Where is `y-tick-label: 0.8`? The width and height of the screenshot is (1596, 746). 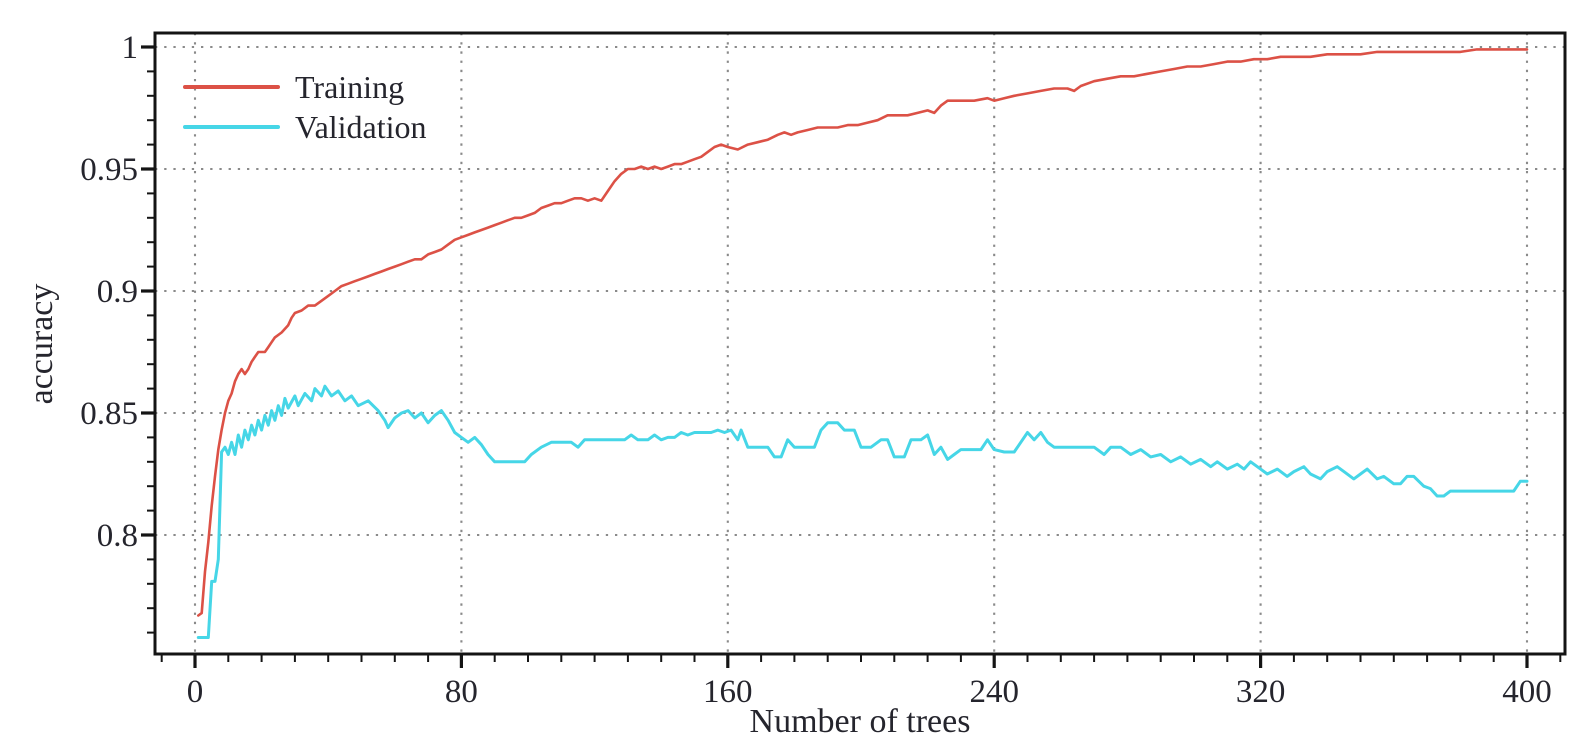
y-tick-label: 0.8 is located at coordinates (117, 536).